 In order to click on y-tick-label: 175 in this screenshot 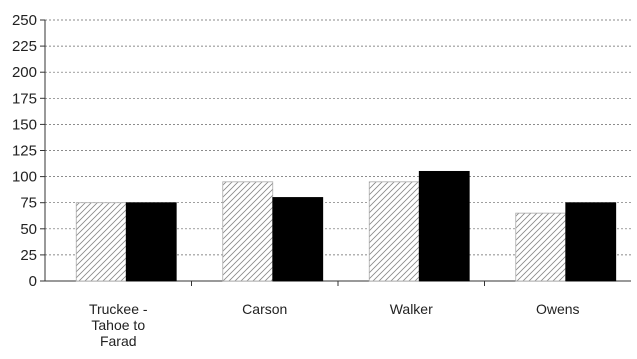, I will do `click(24, 98)`.